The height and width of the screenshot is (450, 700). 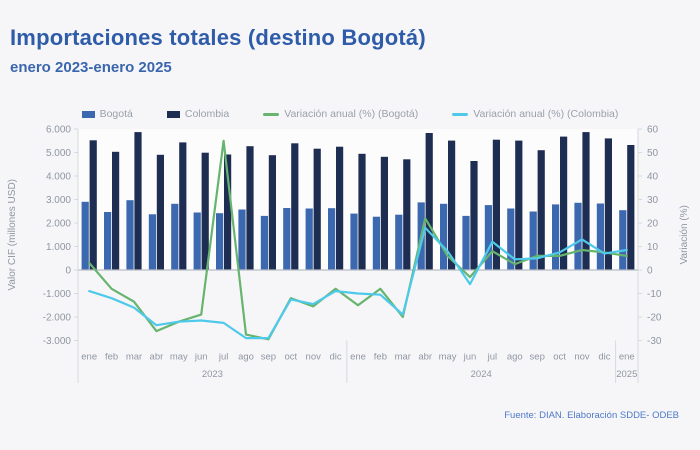 I want to click on legend-swatch-bogota, so click(x=88, y=114).